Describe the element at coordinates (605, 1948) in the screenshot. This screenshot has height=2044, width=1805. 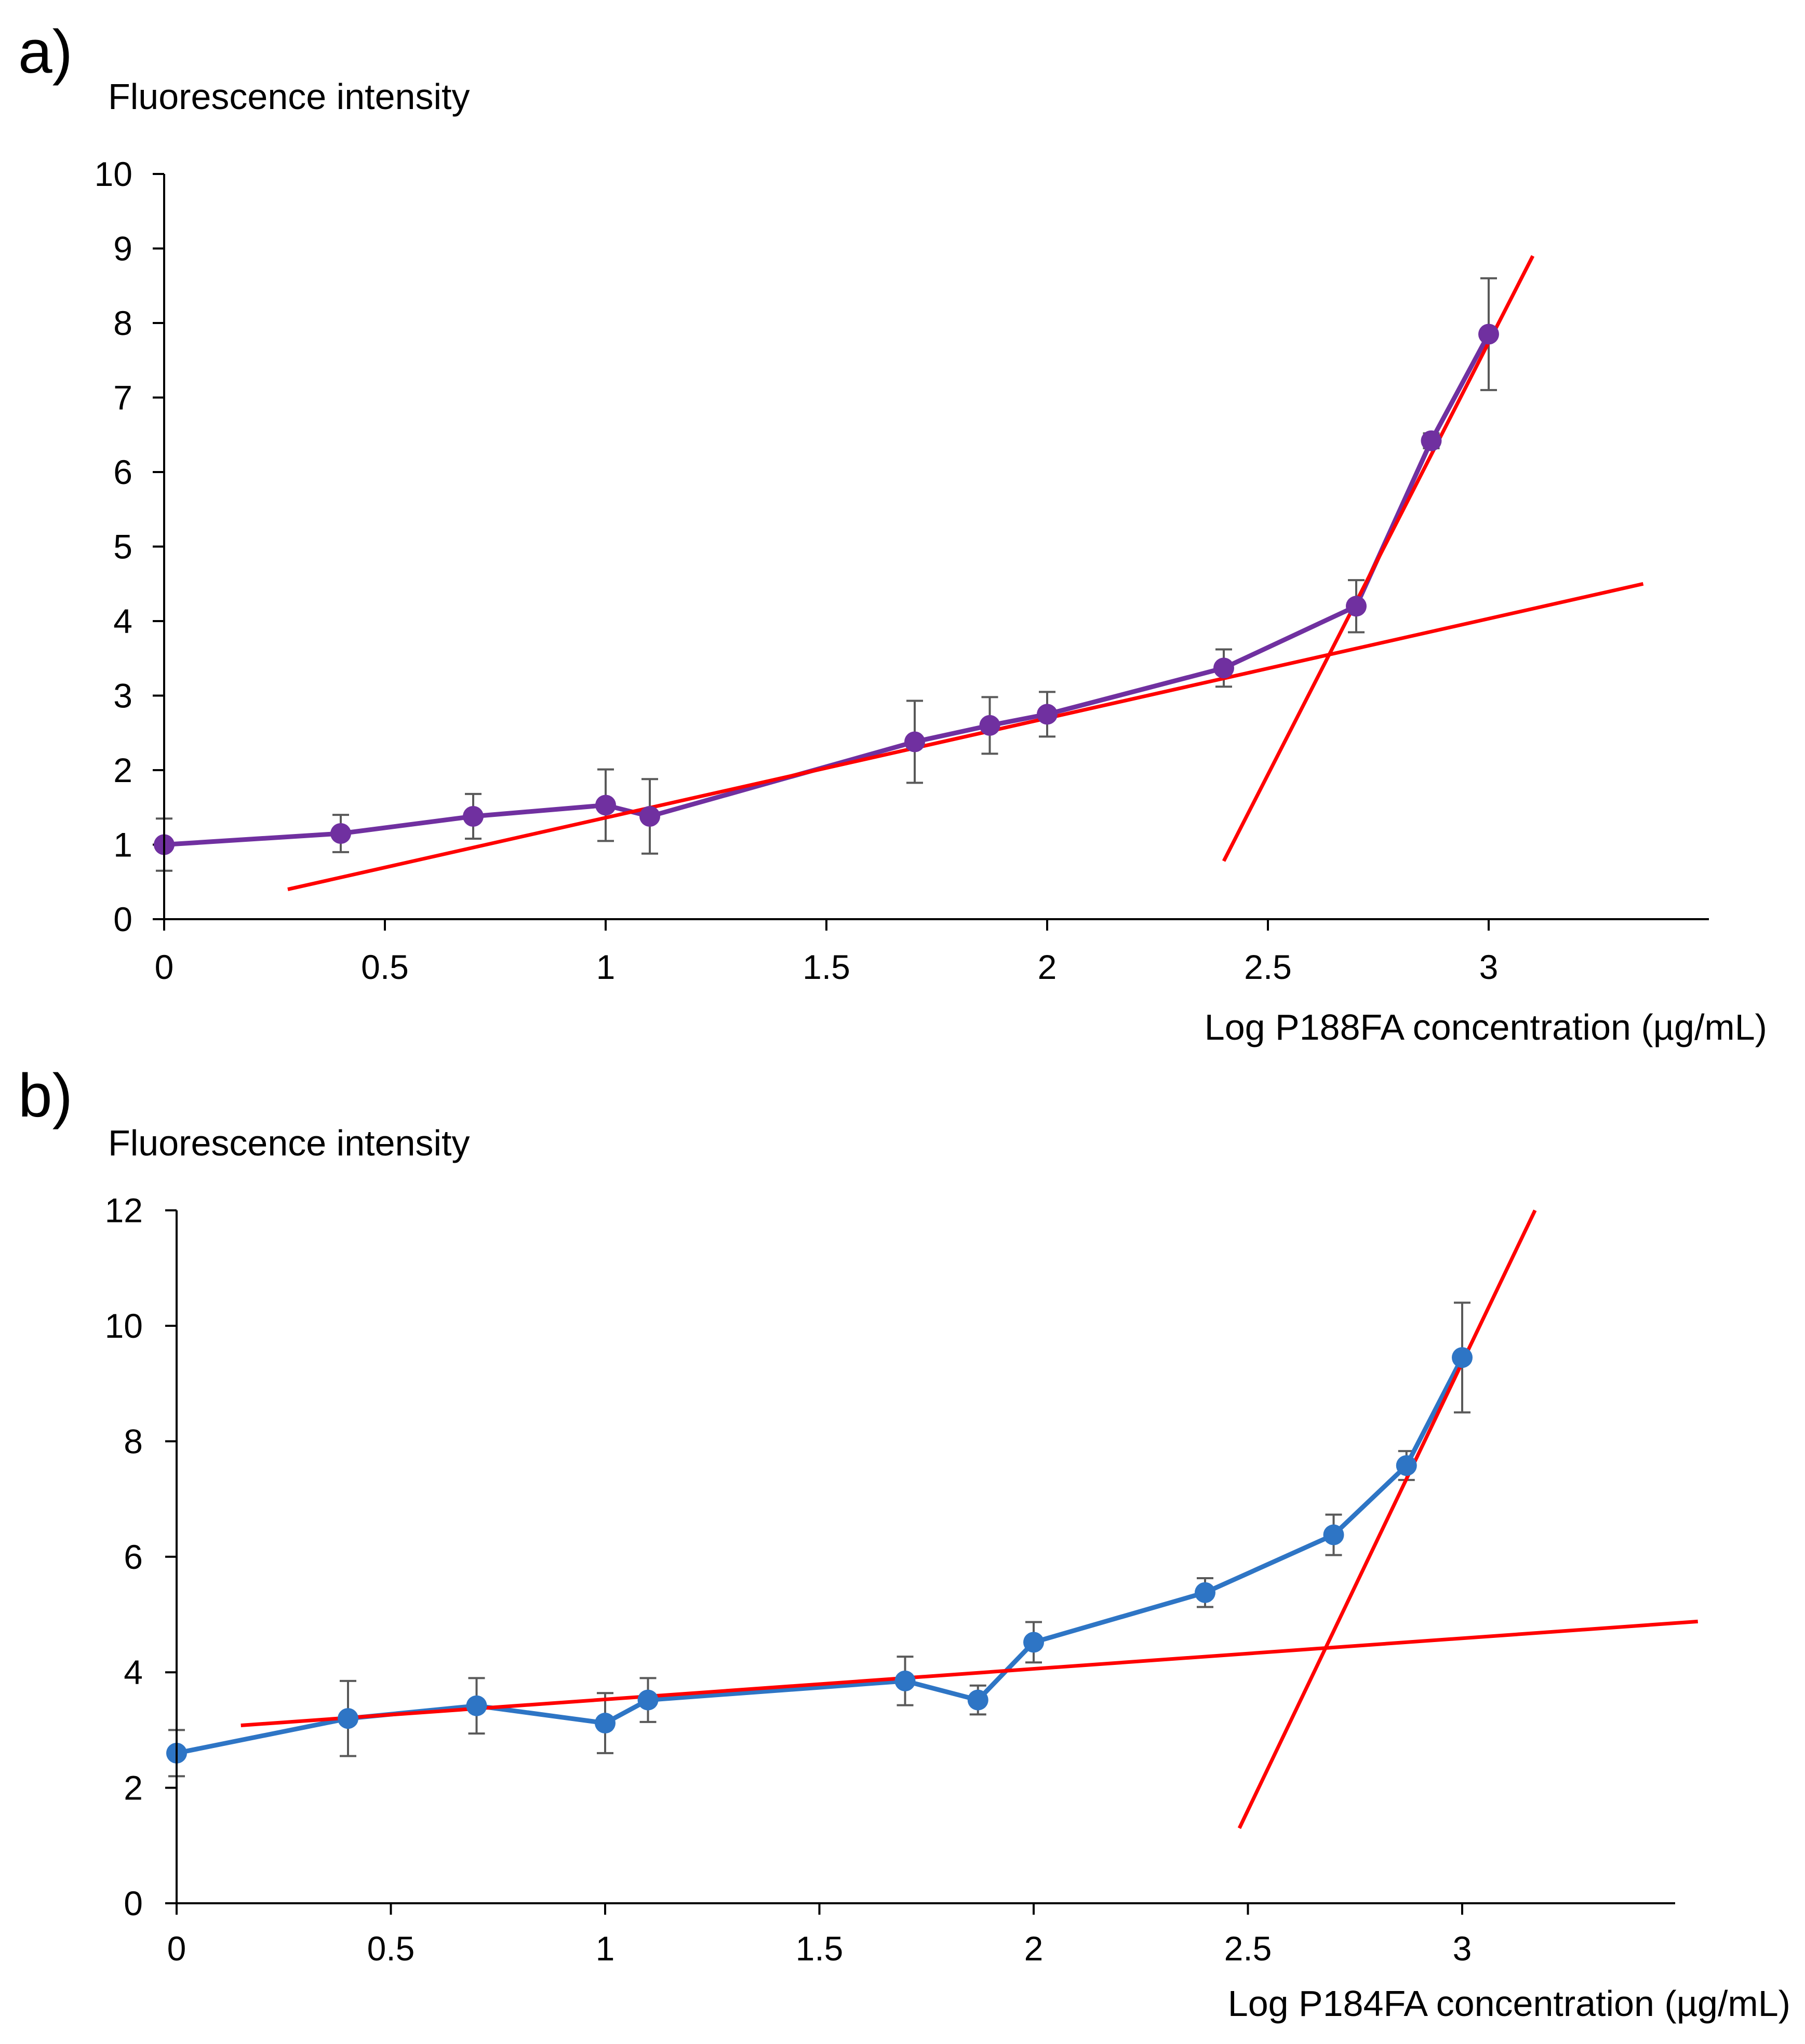
I see `panel-b-x-tick-label: 1` at that location.